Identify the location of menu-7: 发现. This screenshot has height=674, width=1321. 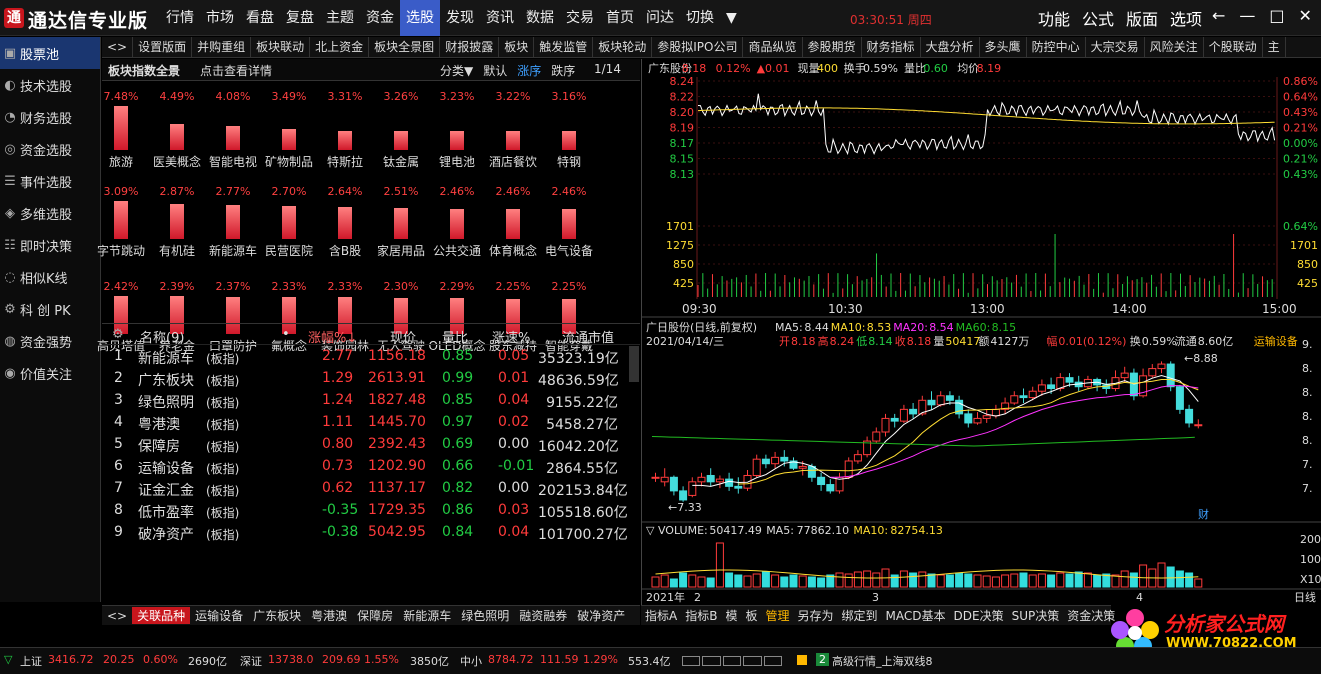
(460, 18).